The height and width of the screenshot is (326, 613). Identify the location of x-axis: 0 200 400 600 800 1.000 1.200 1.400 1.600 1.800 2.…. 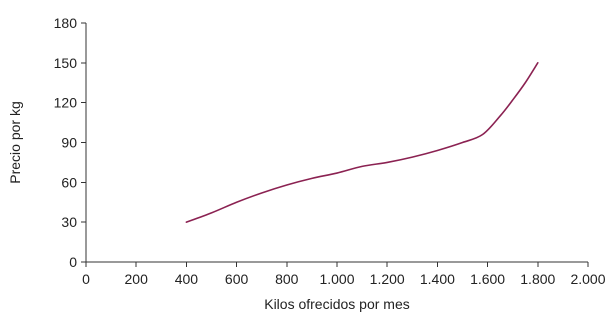
(344, 274).